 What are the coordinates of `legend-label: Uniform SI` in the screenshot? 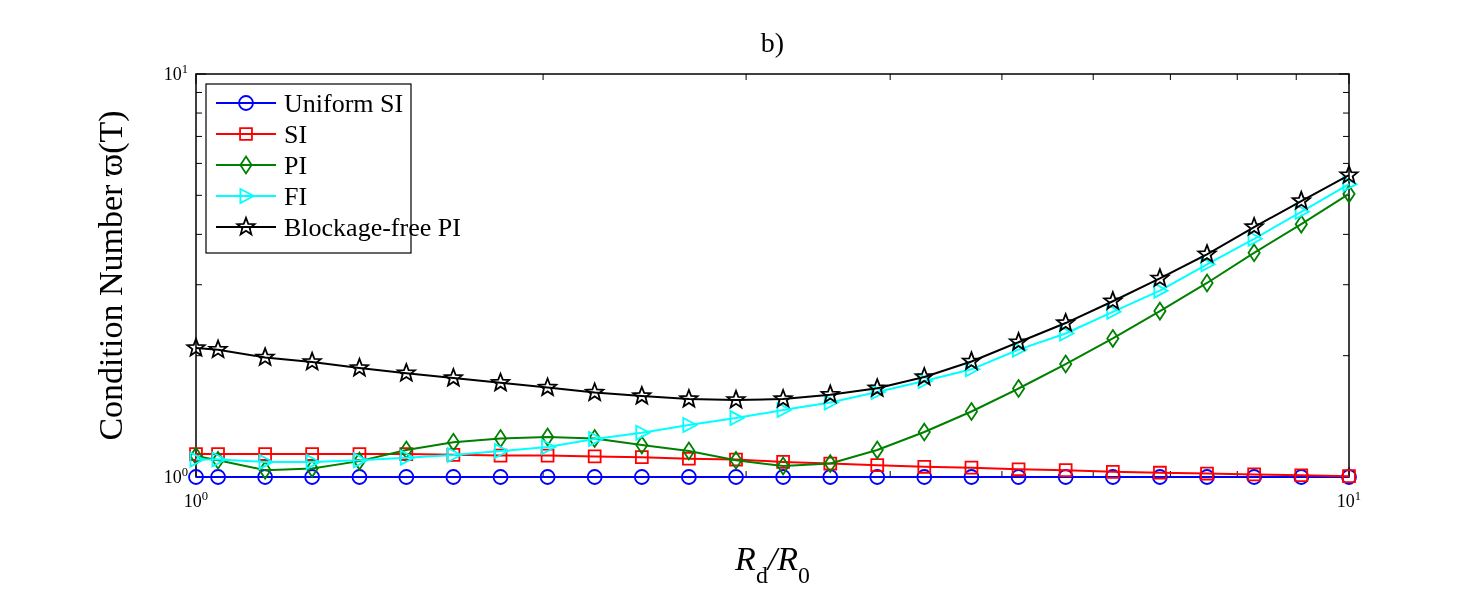 It's located at (344, 103).